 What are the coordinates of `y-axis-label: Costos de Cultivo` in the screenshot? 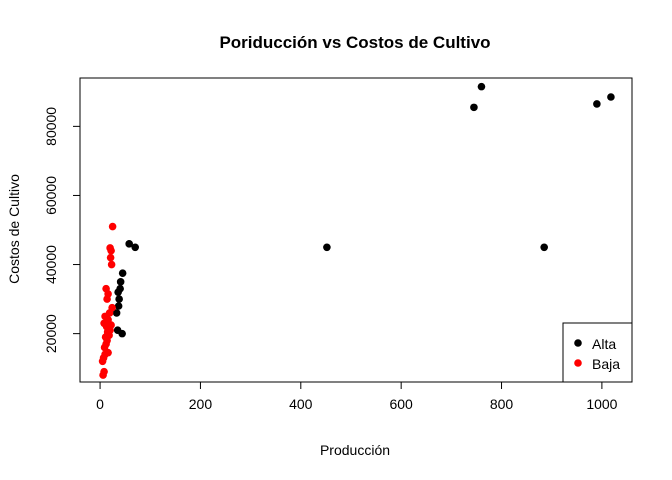 It's located at (14, 229).